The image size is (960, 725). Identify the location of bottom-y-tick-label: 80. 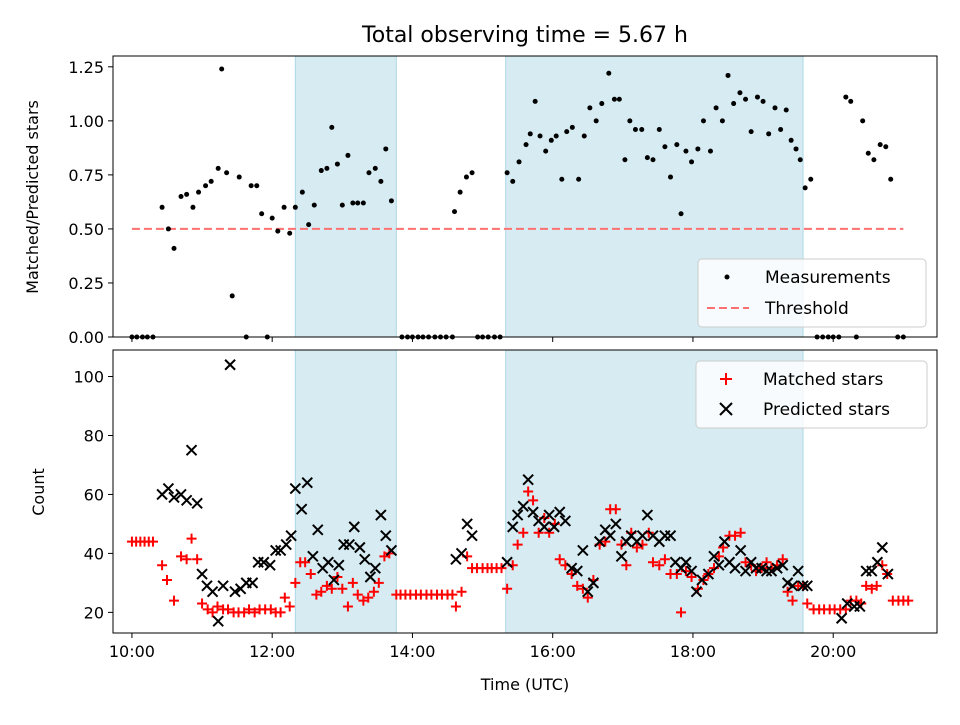
(94, 435).